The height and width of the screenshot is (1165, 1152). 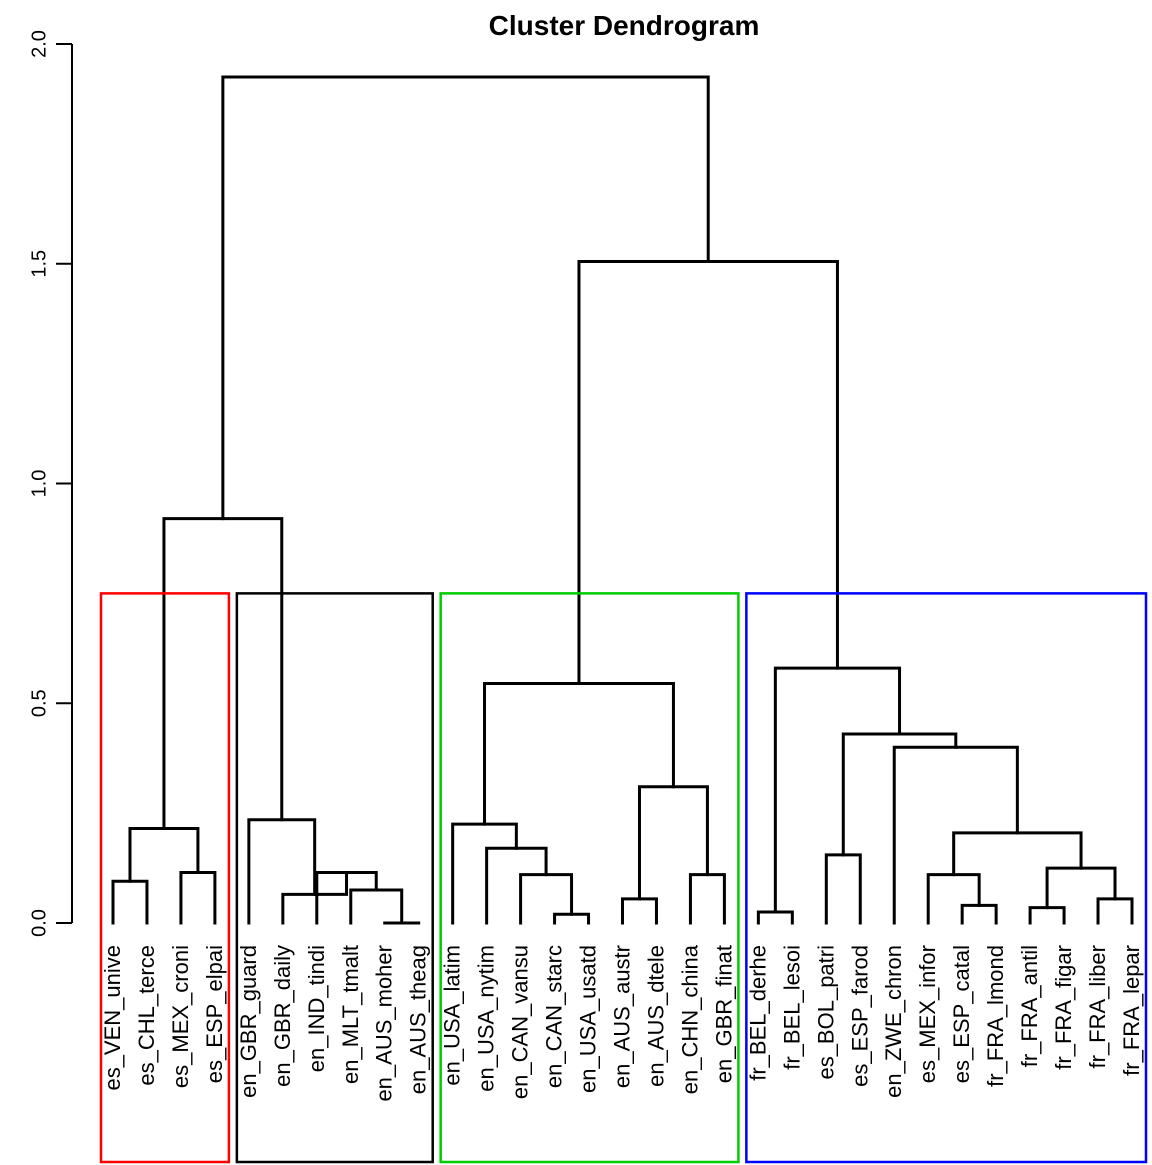 I want to click on y-axis: 0.0 0.5 1.0 1.5 2.0, so click(x=50, y=483).